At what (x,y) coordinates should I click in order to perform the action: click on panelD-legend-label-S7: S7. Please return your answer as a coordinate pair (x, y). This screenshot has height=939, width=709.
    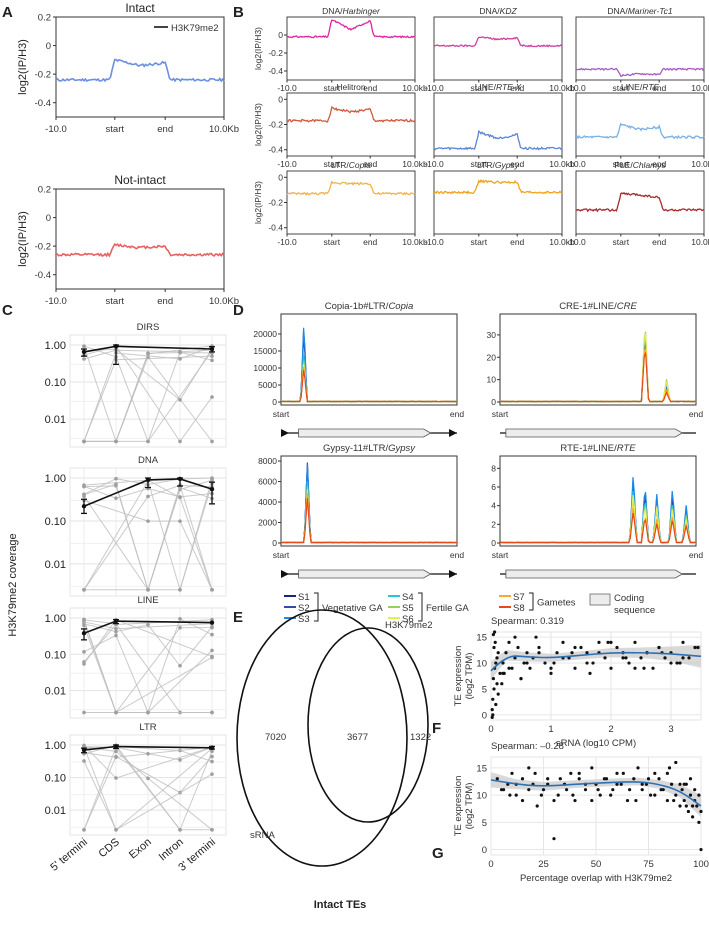
    Looking at the image, I should click on (519, 597).